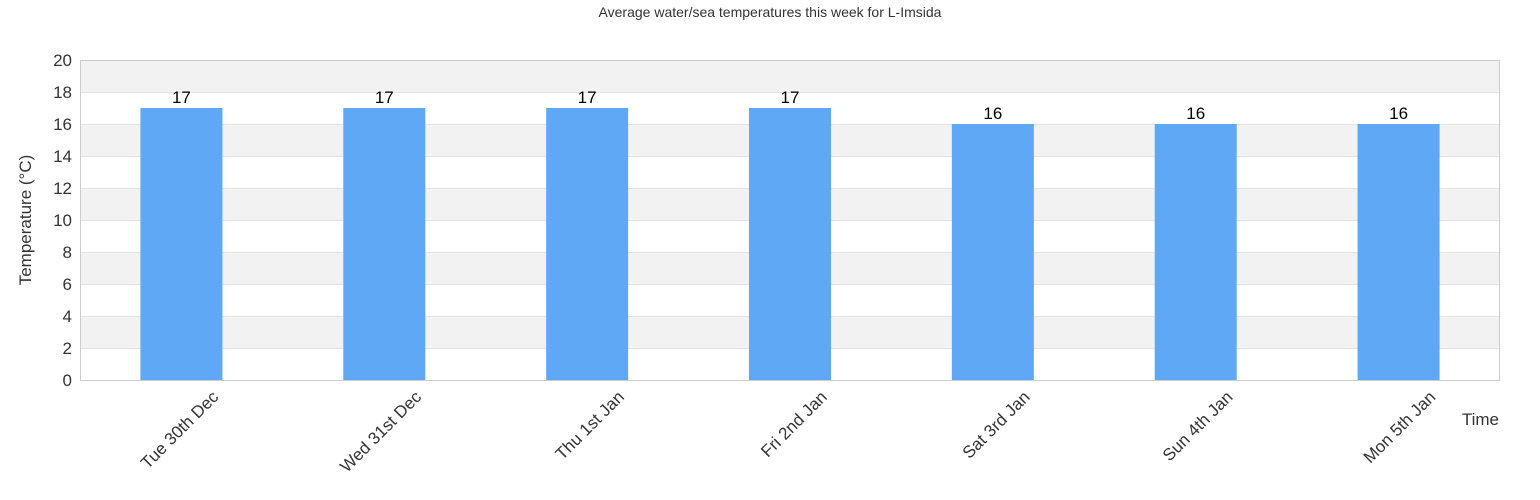 This screenshot has width=1540, height=500. What do you see at coordinates (180, 430) in the screenshot?
I see `x-tick-label: Tue 30th Dec` at bounding box center [180, 430].